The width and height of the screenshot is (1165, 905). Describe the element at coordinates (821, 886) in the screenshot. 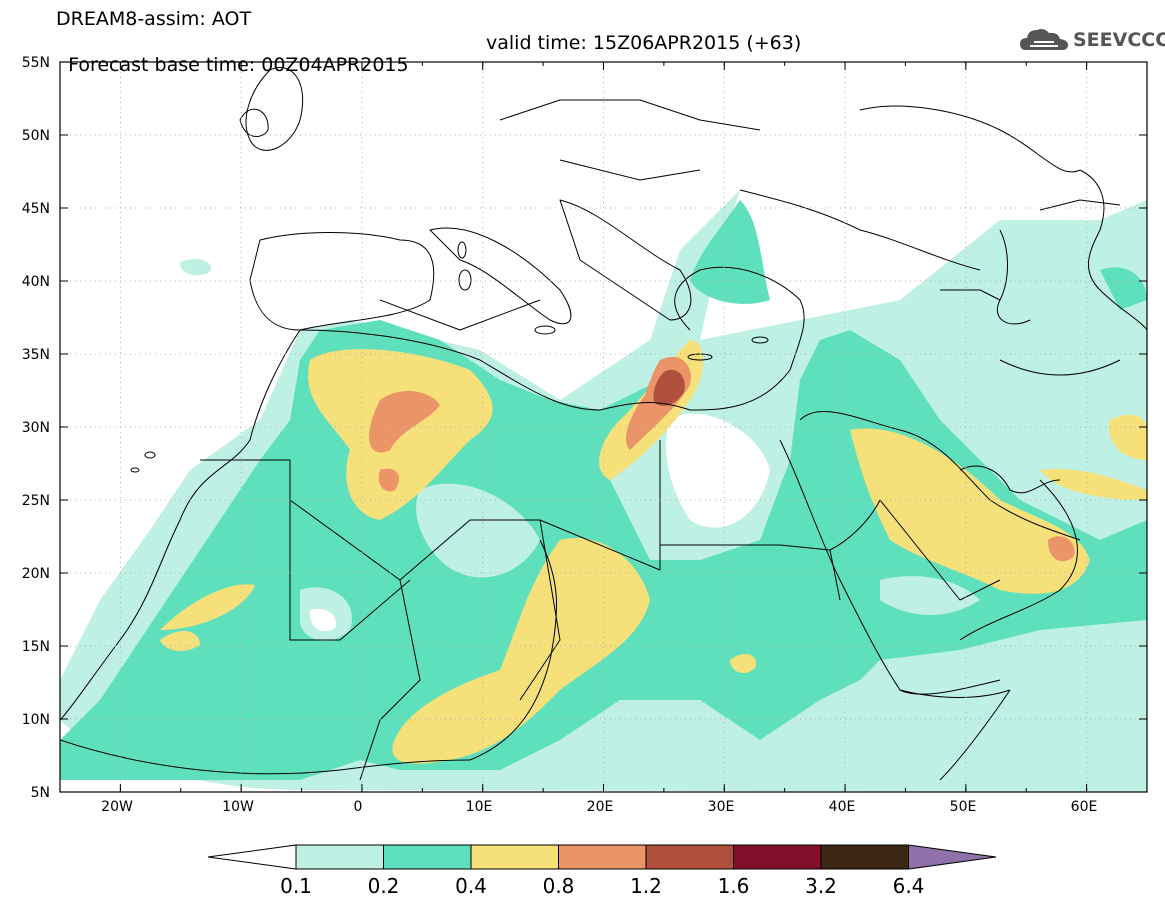

I see `colorbar-label: 3.2` at that location.